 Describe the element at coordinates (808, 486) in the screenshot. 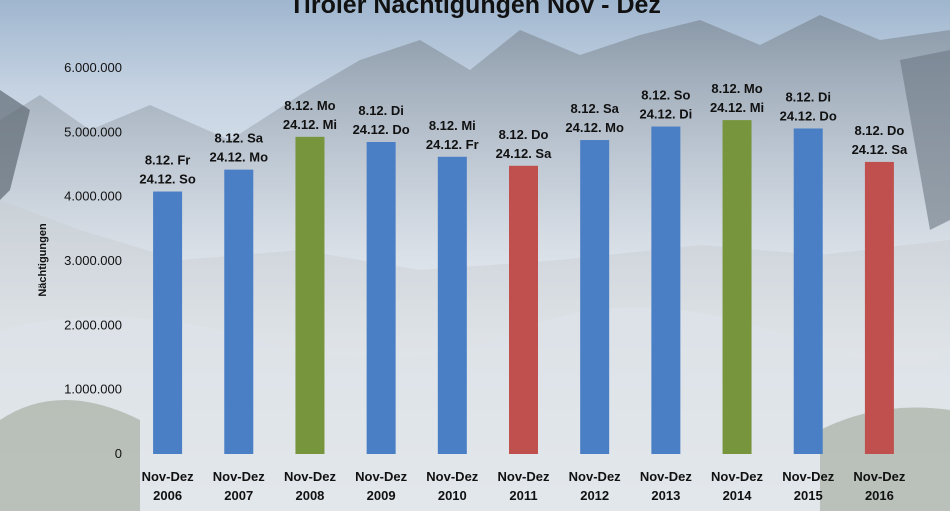

I see `x-tick-label: Nov-Dez 2015` at that location.